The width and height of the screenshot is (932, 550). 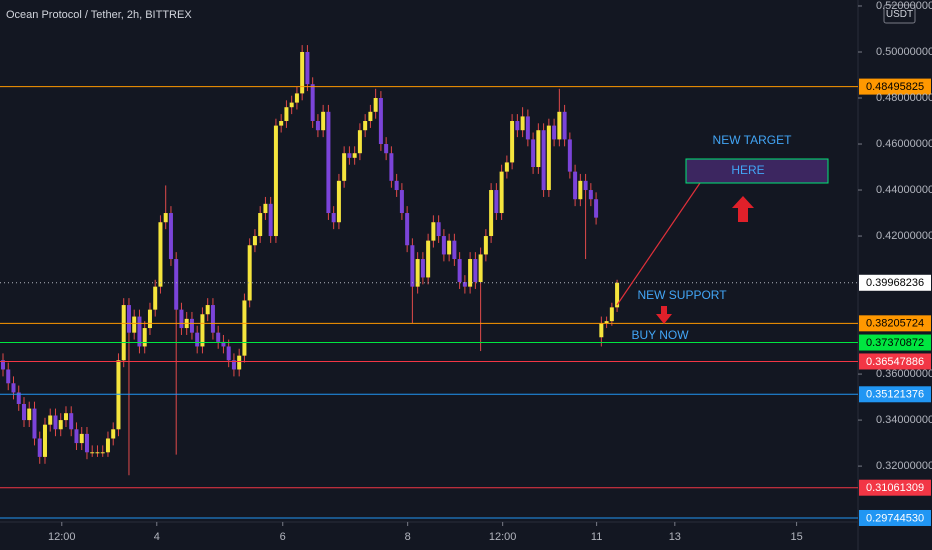 I want to click on y-tick-label: 0.44000000, so click(x=904, y=190).